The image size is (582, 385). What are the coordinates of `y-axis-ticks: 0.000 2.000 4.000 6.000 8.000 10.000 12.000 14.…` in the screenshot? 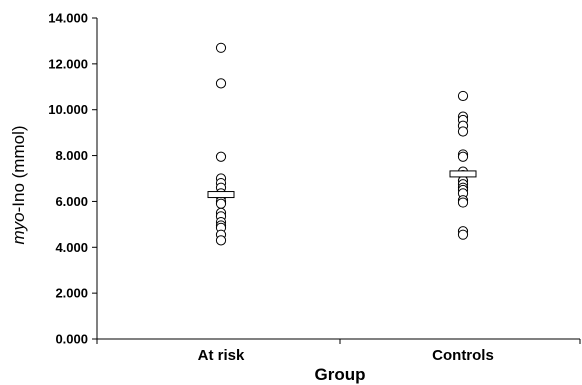 It's located at (72, 179).